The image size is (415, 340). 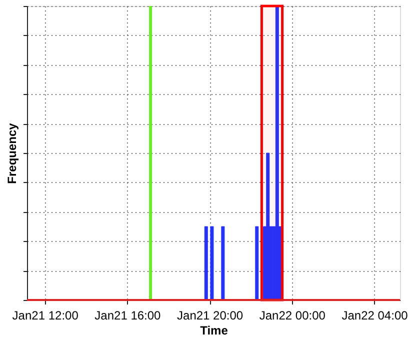 I want to click on x-tick-label: Jan22 04:00, so click(x=375, y=315).